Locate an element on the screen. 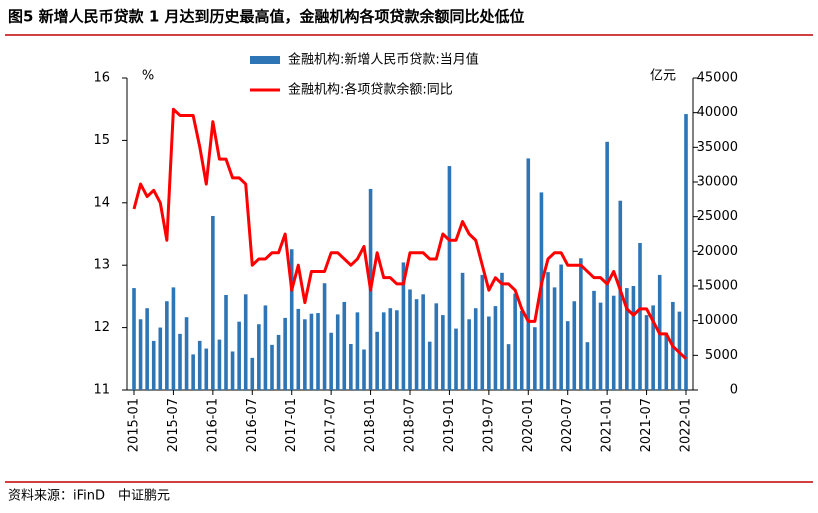 The height and width of the screenshot is (513, 818). x-tick-label: 2021-01 is located at coordinates (607, 425).